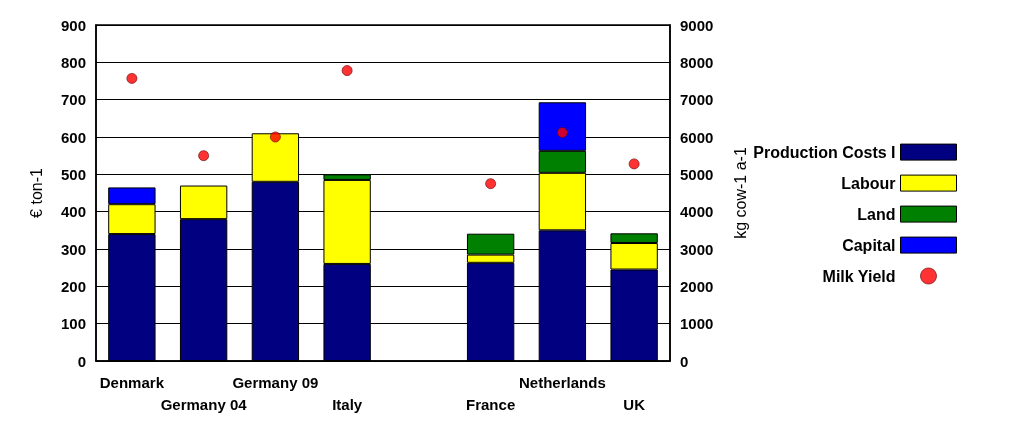 This screenshot has width=1022, height=428. I want to click on x-tick-label: Netherlands, so click(562, 382).